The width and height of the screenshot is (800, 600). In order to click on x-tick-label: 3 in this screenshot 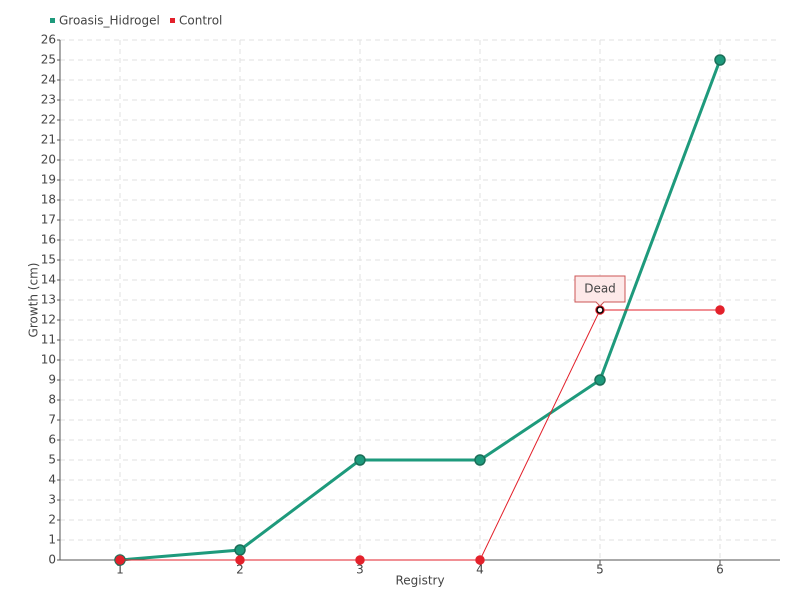, I will do `click(360, 570)`.